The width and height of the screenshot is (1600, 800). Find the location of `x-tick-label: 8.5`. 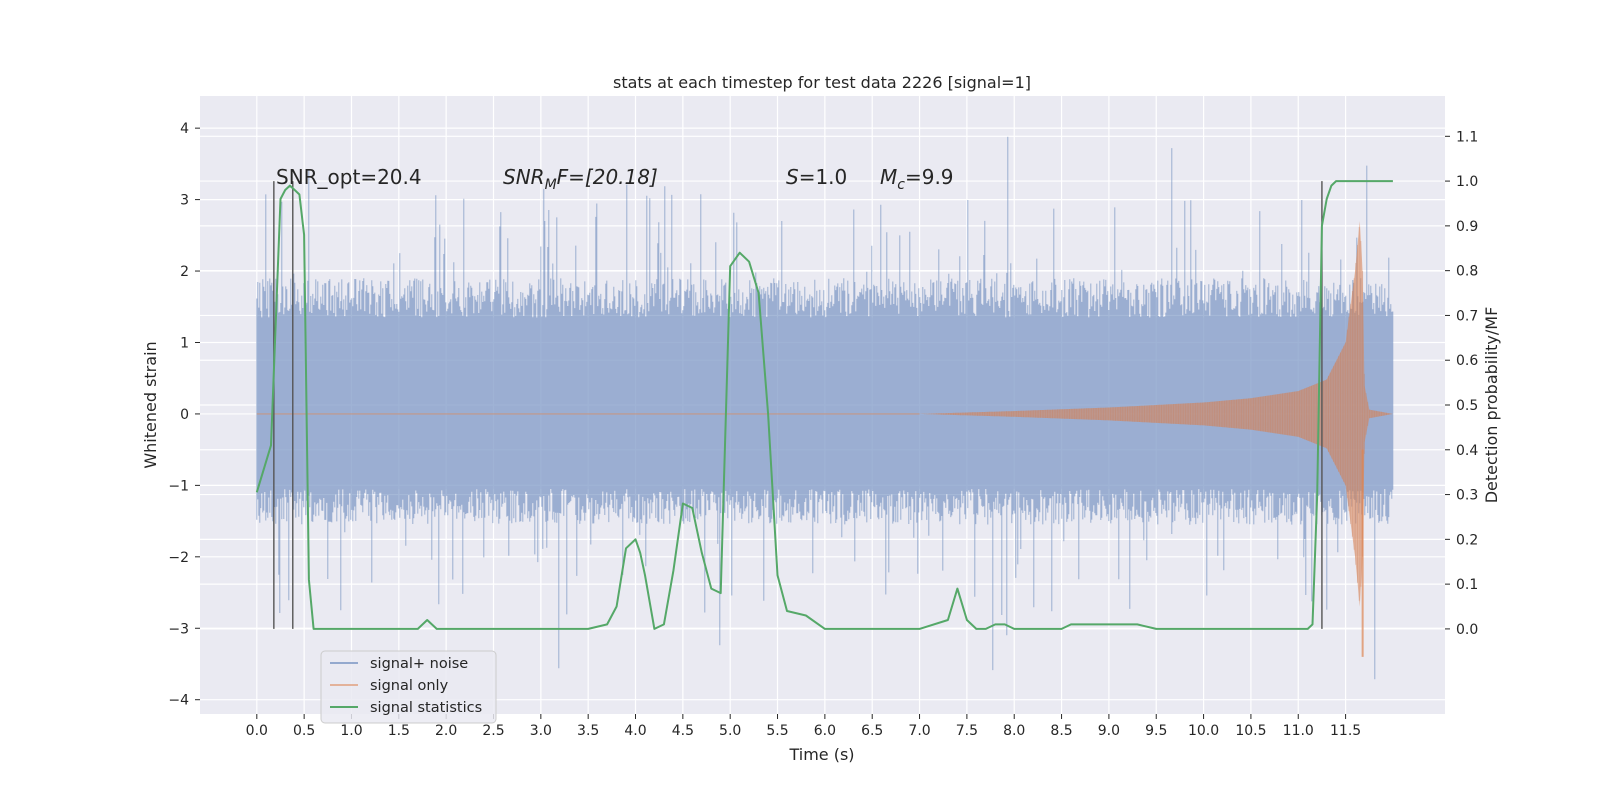

x-tick-label: 8.5 is located at coordinates (1061, 731).